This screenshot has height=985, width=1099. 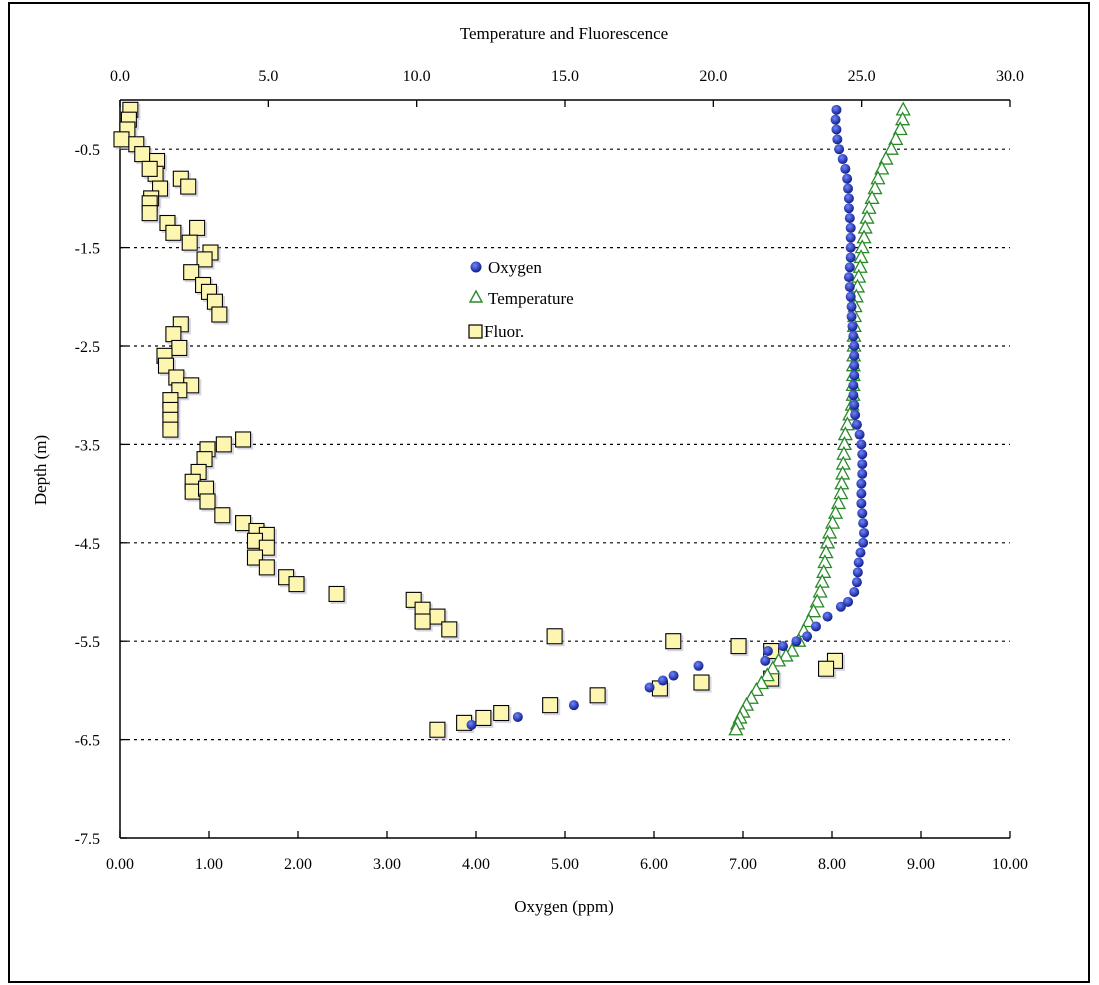 What do you see at coordinates (417, 76) in the screenshot?
I see `top-tick-label: 10.0` at bounding box center [417, 76].